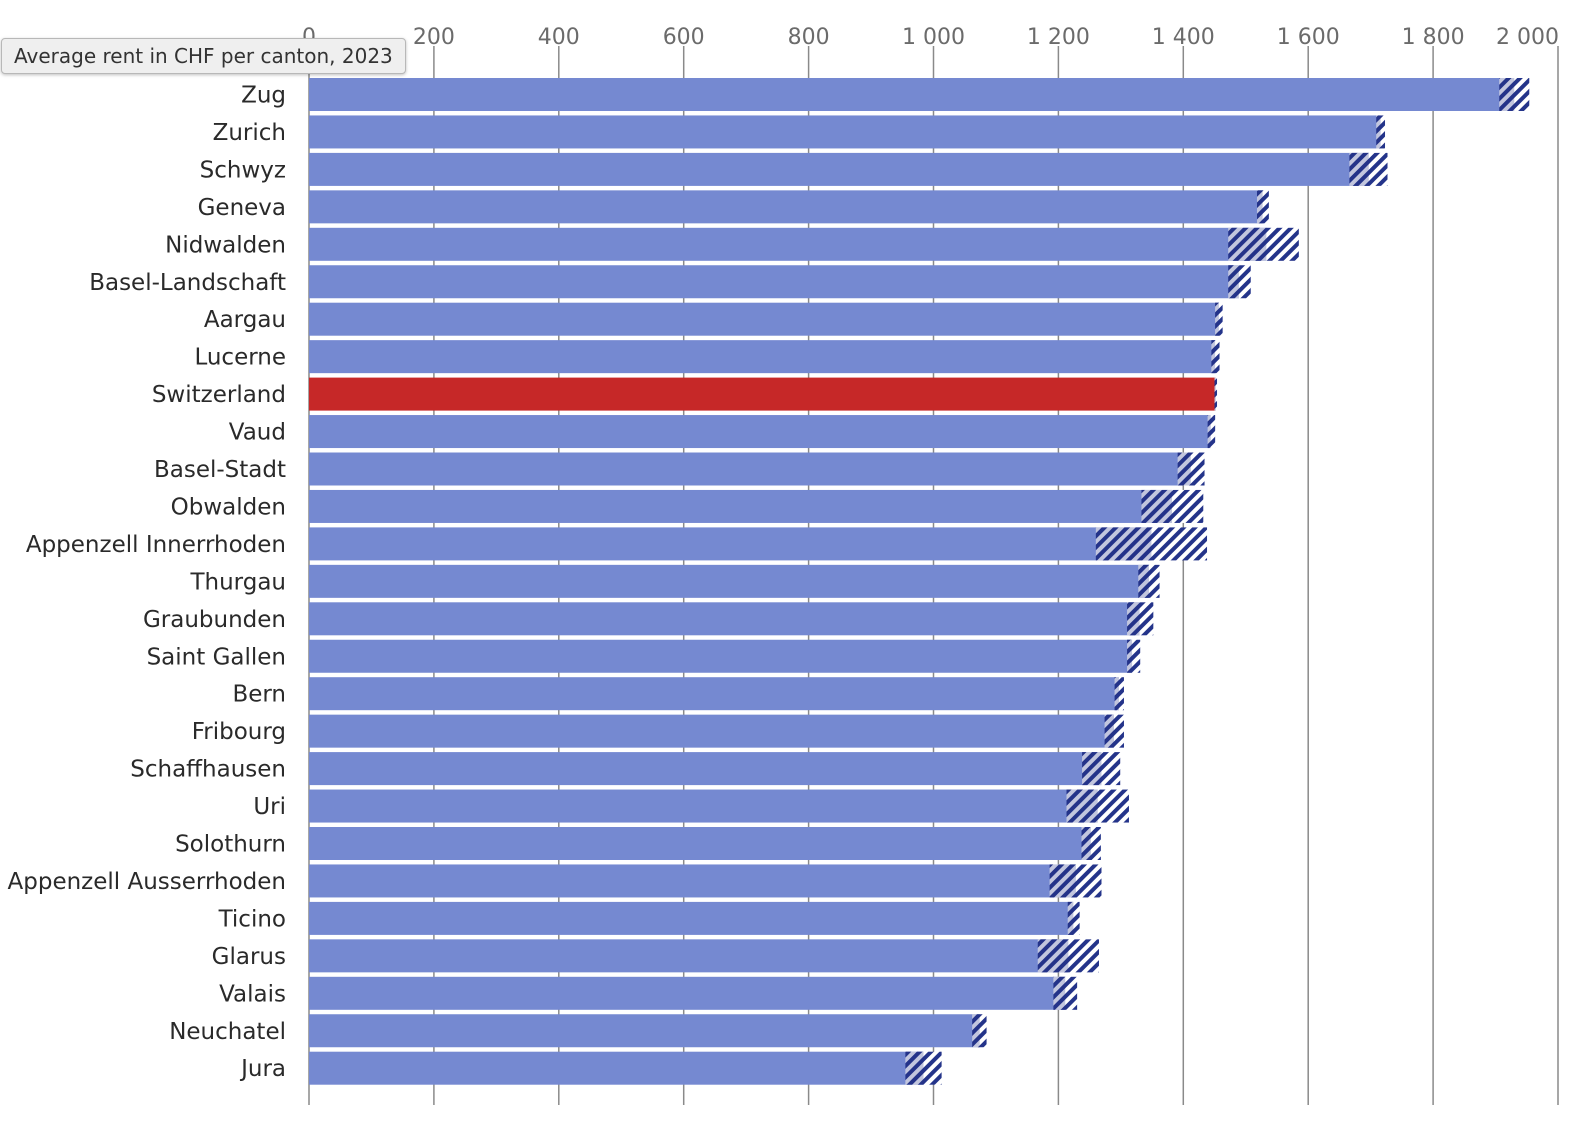 This screenshot has height=1130, width=1594. I want to click on x-tick-label: 800, so click(809, 37).